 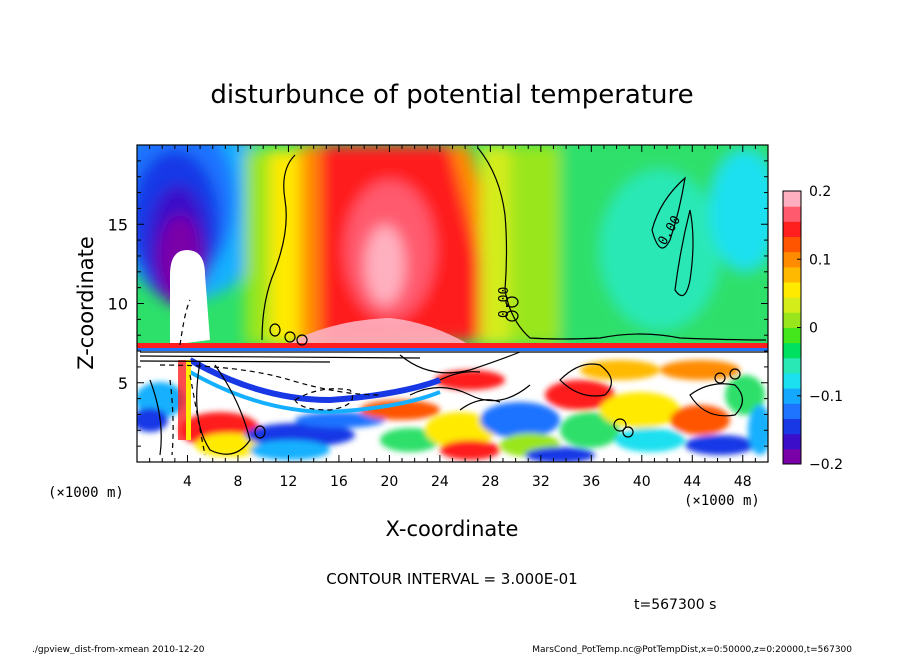 What do you see at coordinates (118, 304) in the screenshot?
I see `y-tick-label: 10` at bounding box center [118, 304].